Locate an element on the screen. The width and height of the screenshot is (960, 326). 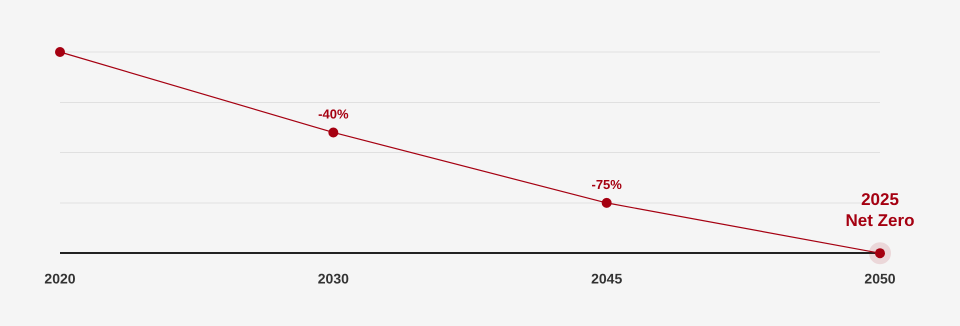
x-tick-label: 2020 is located at coordinates (60, 278).